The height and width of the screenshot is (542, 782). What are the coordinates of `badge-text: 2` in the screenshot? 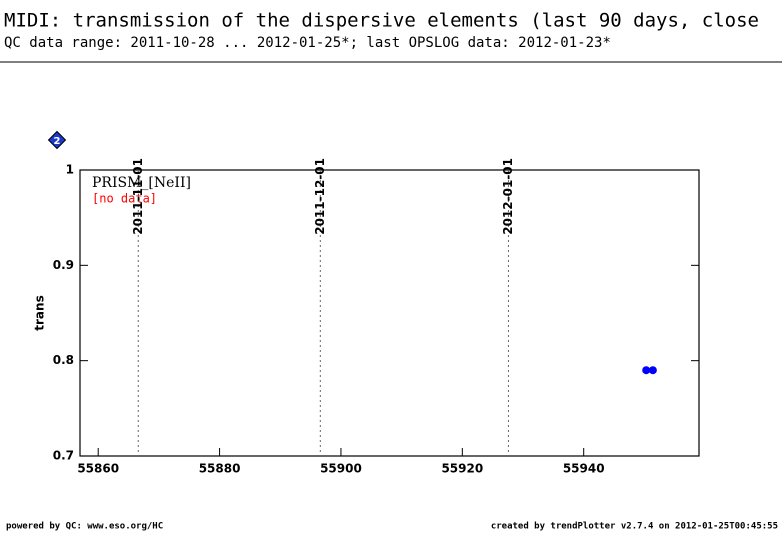 It's located at (57, 141).